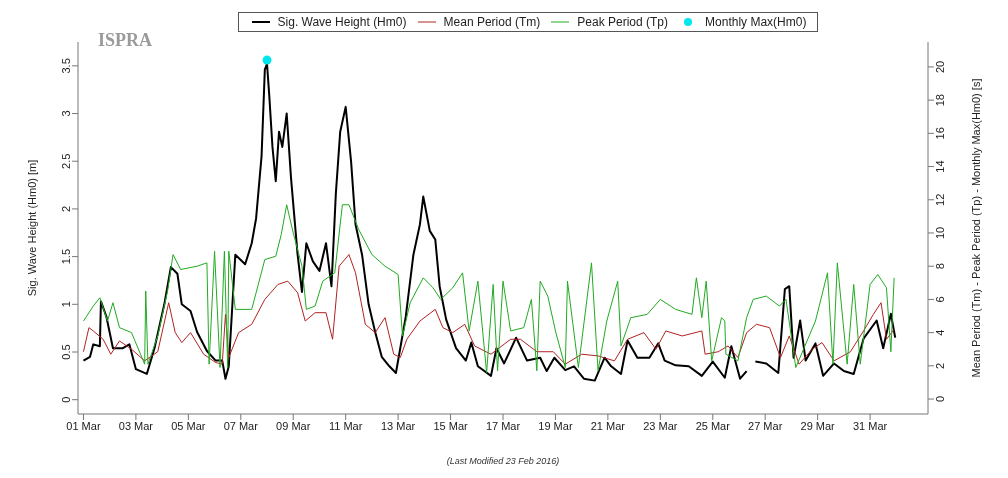  Describe the element at coordinates (451, 425) in the screenshot. I see `x-tick-label: 15 Mar` at that location.